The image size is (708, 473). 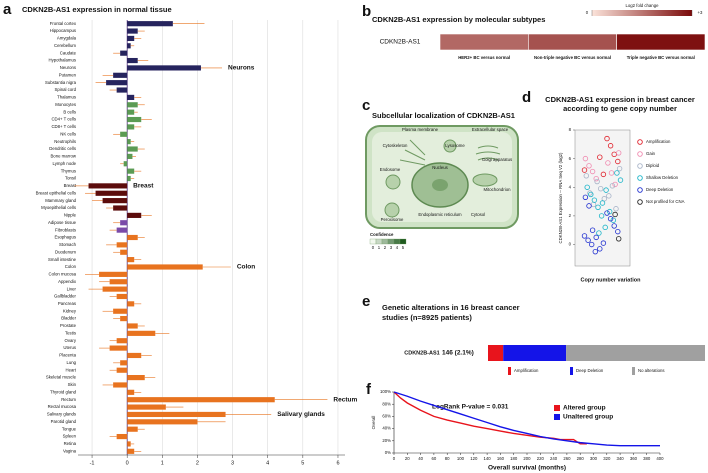 I want to click on x-tick-label: 240, so click(x=554, y=458).